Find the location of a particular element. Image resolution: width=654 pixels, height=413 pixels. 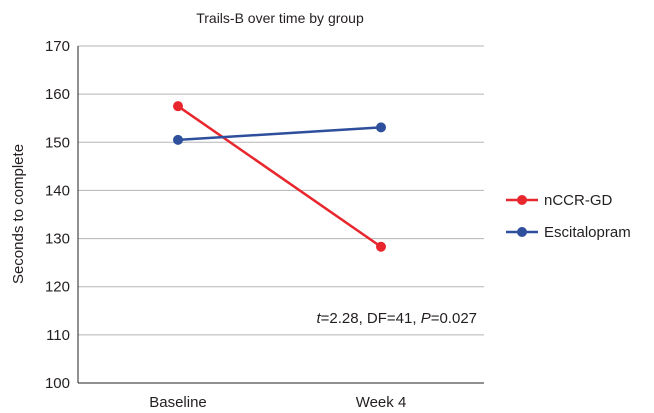

chart-title: Trails-B over time by group is located at coordinates (280, 18).